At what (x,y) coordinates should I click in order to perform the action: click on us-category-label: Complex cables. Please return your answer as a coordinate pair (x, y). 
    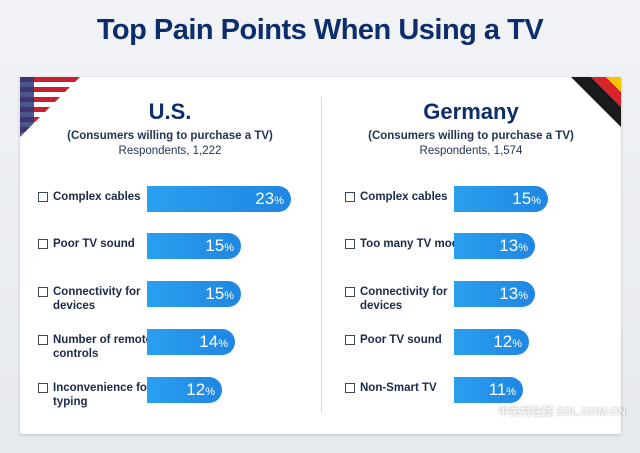
    Looking at the image, I should click on (97, 197).